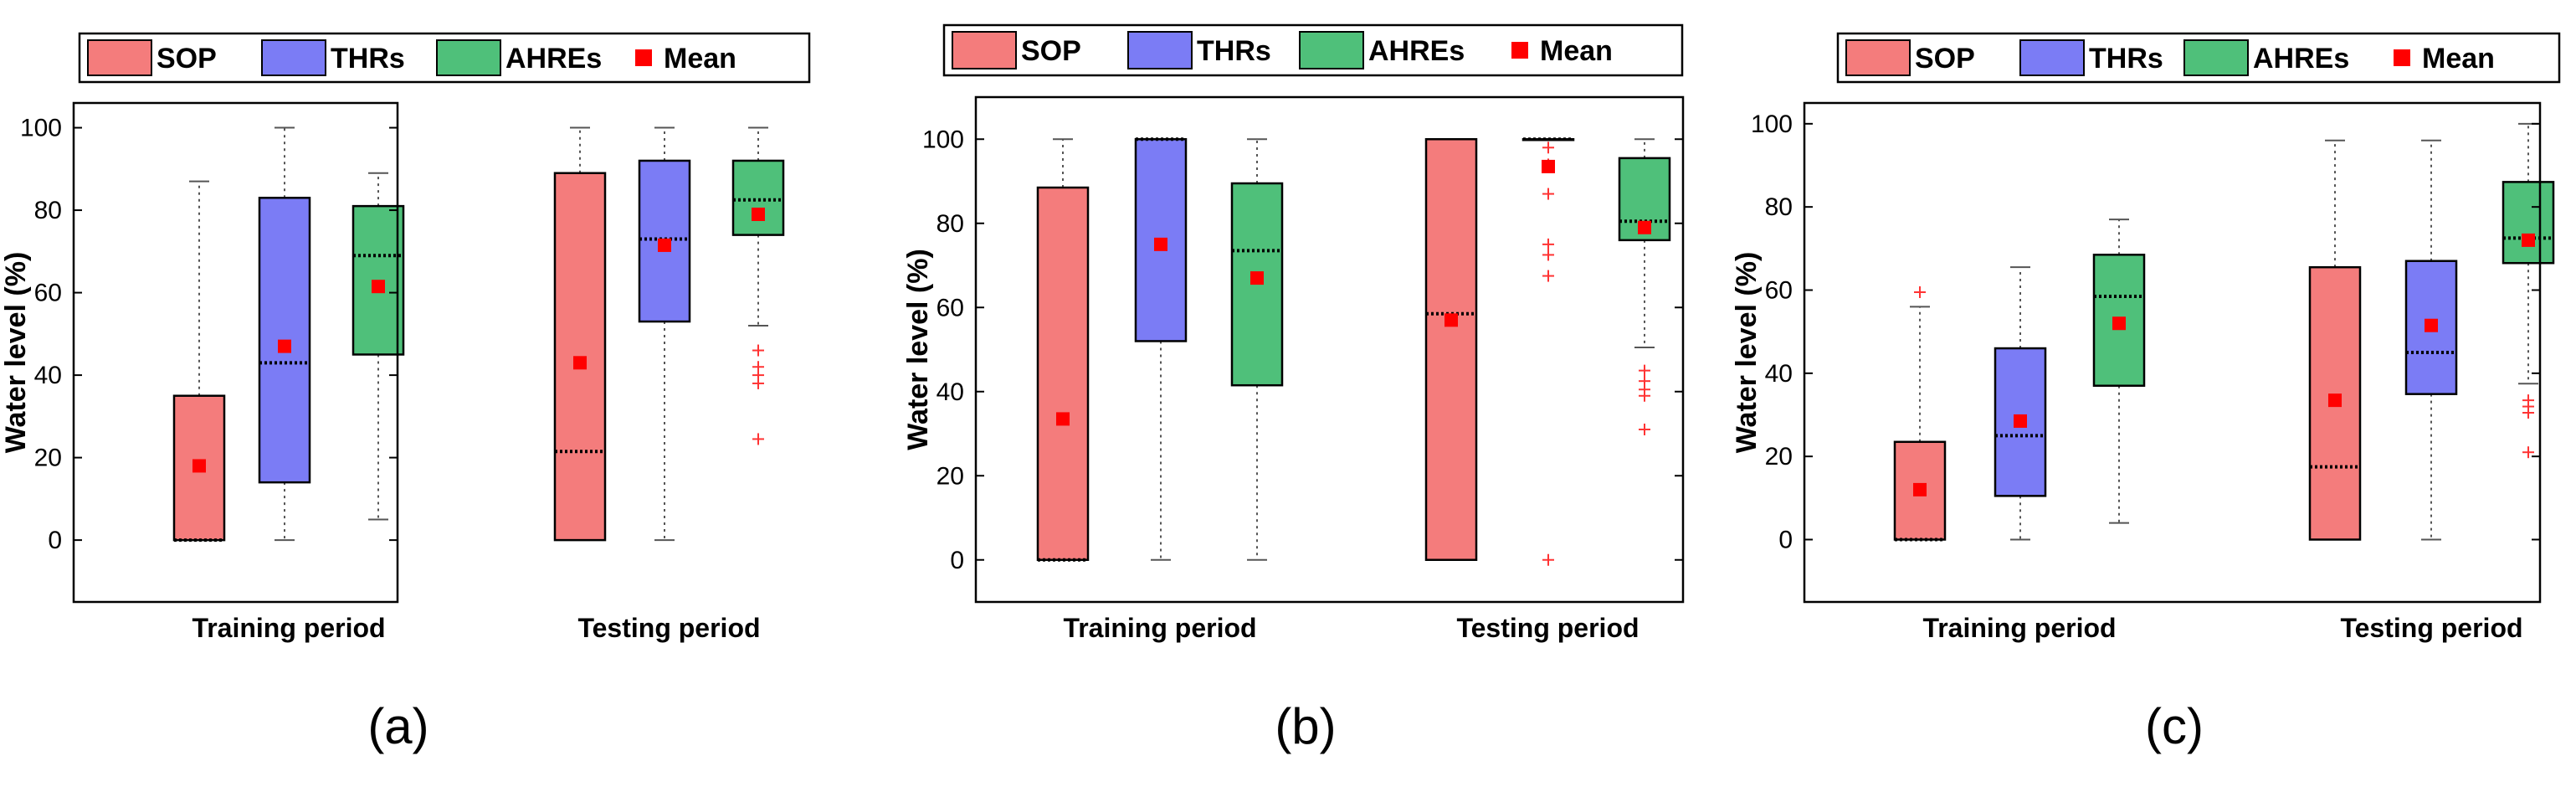 This screenshot has height=792, width=2576. What do you see at coordinates (48, 458) in the screenshot?
I see `y-tick-label: 20` at bounding box center [48, 458].